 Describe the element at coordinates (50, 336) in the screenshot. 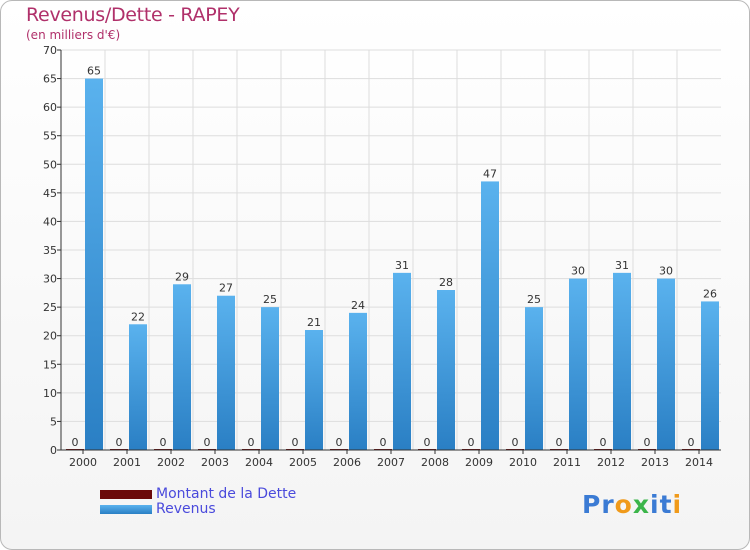

I see `y-tick-label: 20` at that location.